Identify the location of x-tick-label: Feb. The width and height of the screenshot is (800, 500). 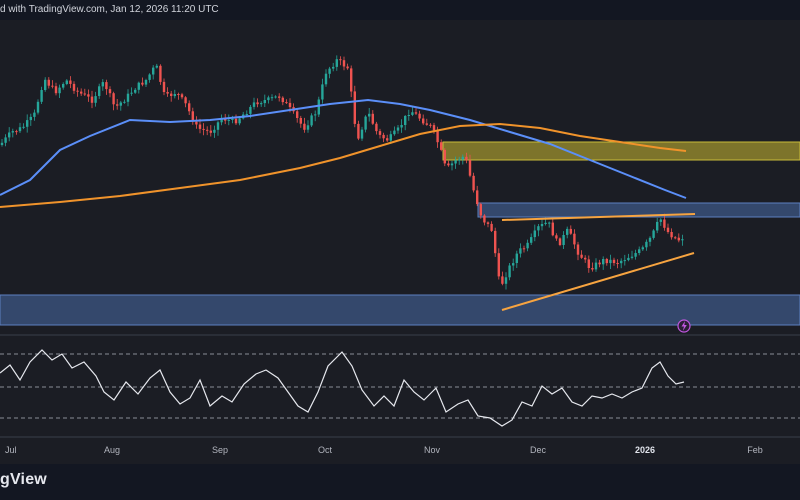
(755, 450).